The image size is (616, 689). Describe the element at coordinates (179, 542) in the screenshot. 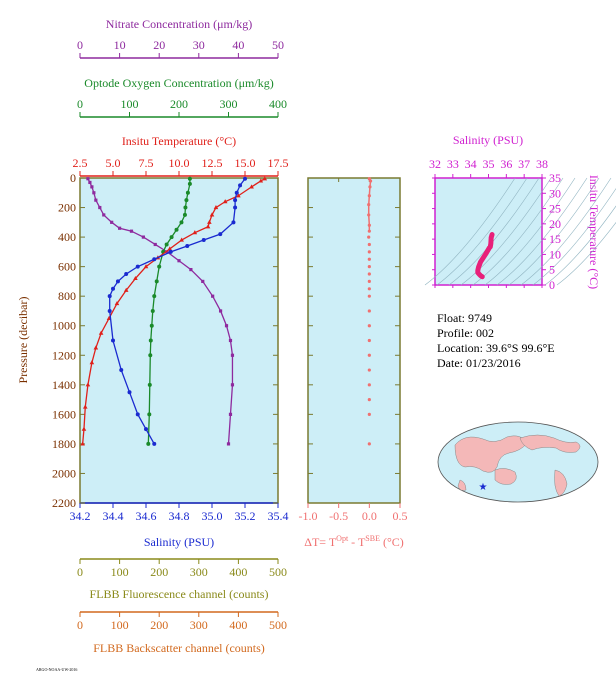

I see `salinity-axis-title: Salinity (PSU)` at that location.